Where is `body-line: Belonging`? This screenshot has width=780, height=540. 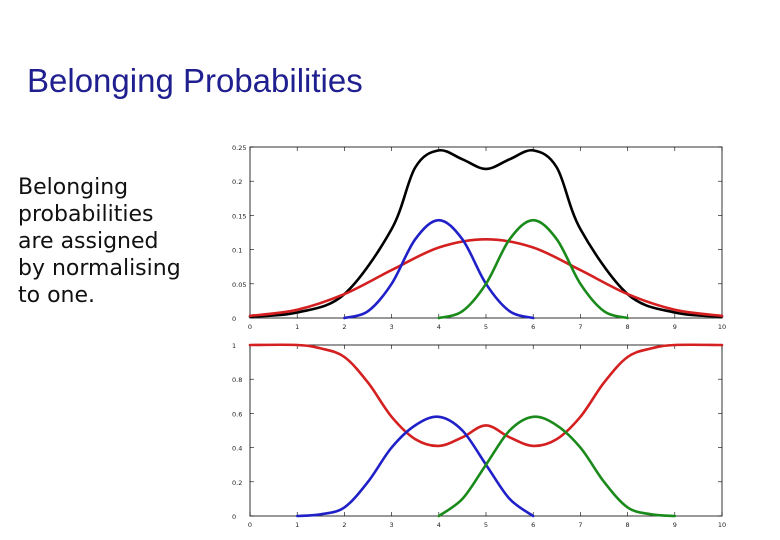
body-line: Belonging is located at coordinates (73, 187).